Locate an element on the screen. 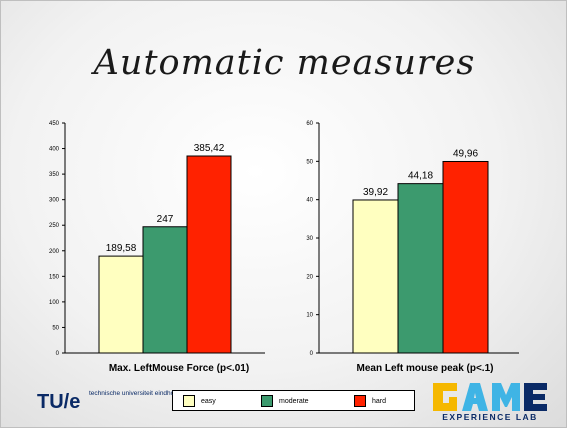  y-tick-label: 250 is located at coordinates (54, 226).